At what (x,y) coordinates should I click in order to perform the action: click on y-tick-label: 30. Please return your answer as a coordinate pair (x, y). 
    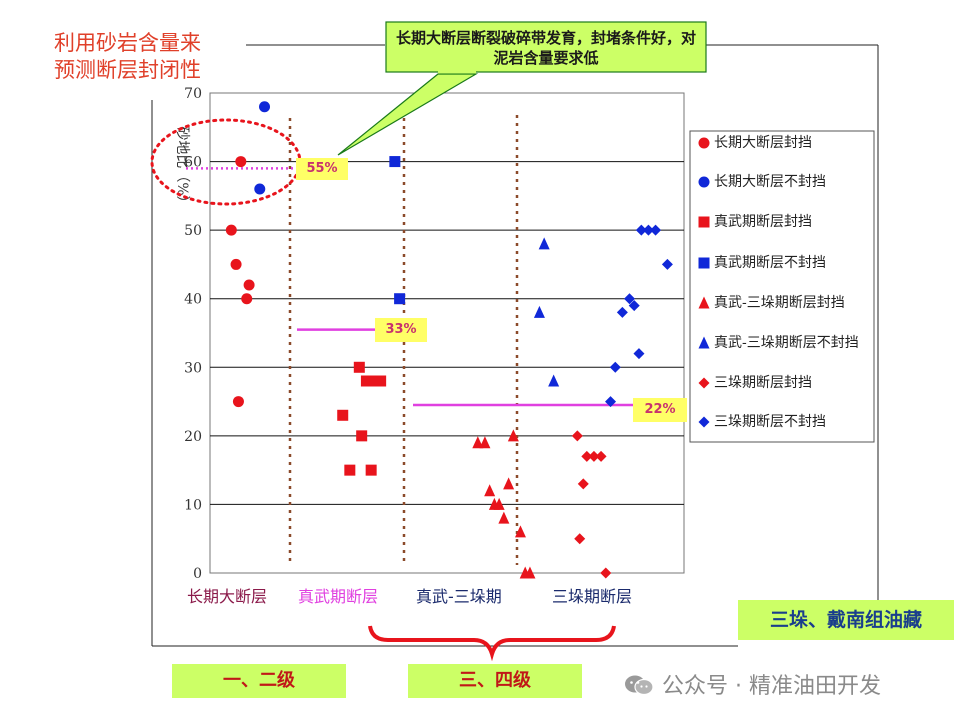
    Looking at the image, I should click on (193, 368).